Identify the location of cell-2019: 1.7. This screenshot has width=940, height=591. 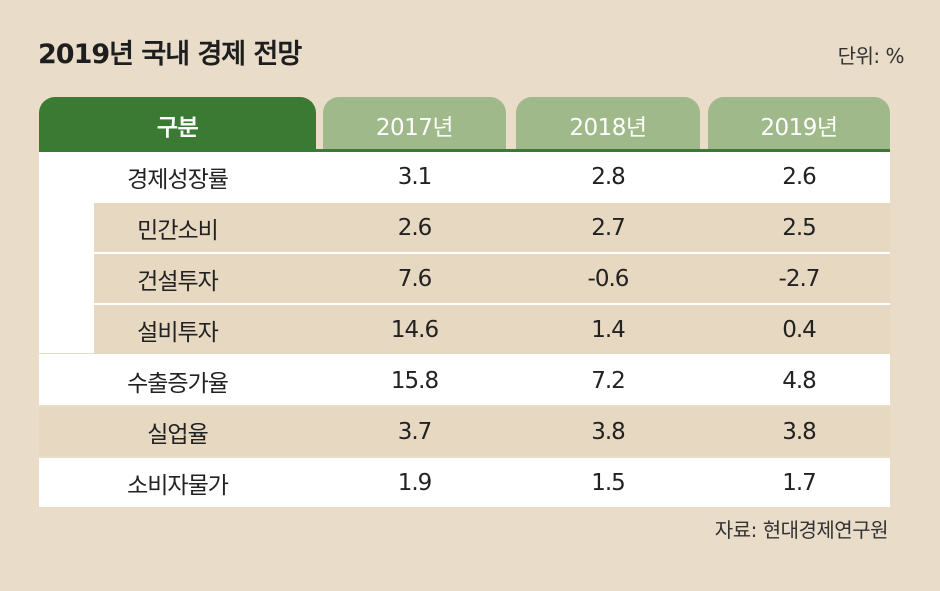
(799, 482).